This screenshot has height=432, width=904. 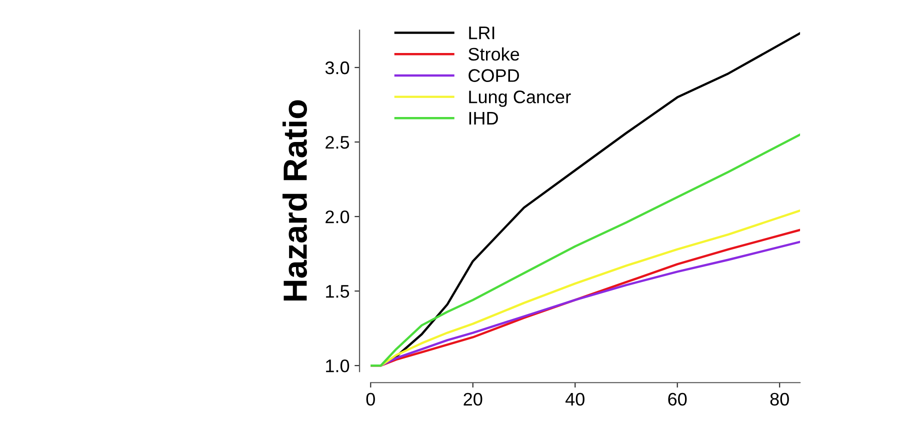 What do you see at coordinates (295, 200) in the screenshot?
I see `y-axis-title: Hazard Ratio` at bounding box center [295, 200].